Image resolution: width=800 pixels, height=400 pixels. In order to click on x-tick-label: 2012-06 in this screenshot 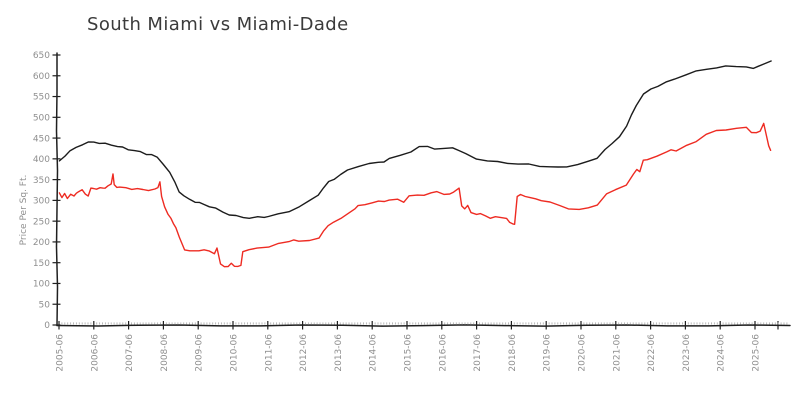, I will do `click(304, 353)`.